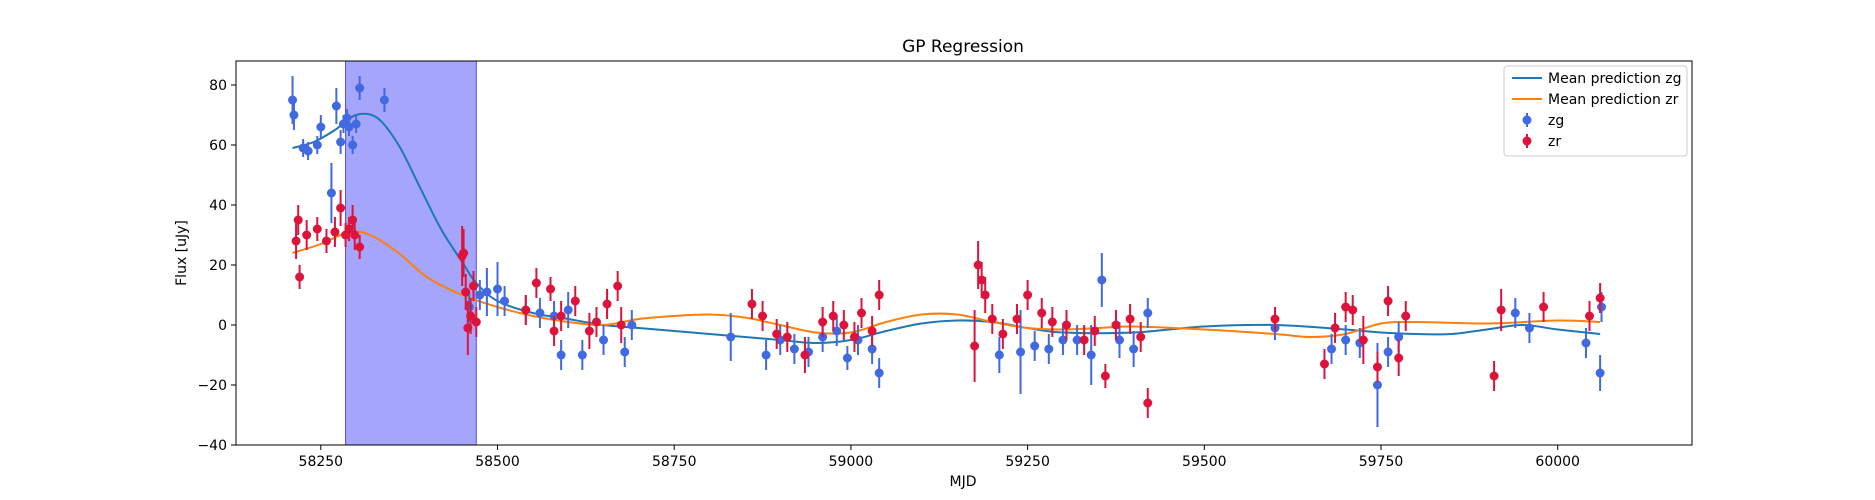 This screenshot has height=500, width=1875. I want to click on legend-box, so click(1595, 111).